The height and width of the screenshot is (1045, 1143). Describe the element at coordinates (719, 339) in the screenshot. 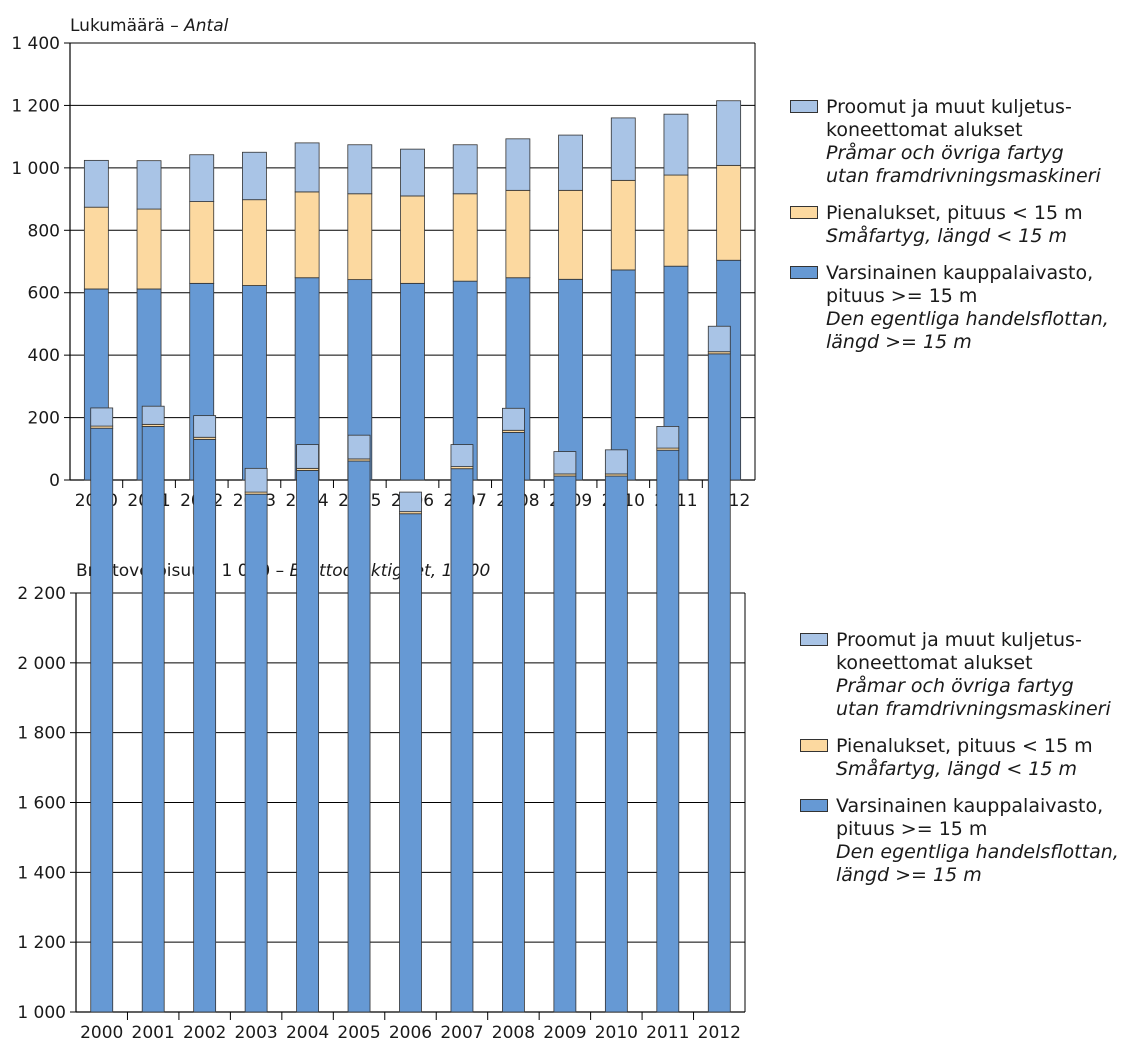

I see `tonnage-bar-barges-2012` at that location.